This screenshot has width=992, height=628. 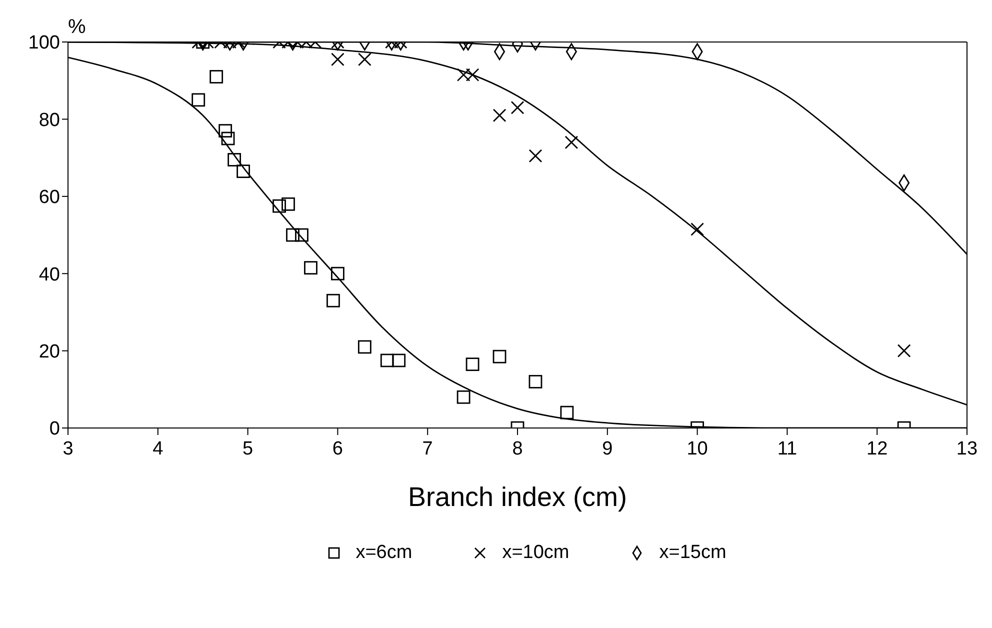 What do you see at coordinates (337, 449) in the screenshot?
I see `x-tick-label: 6` at bounding box center [337, 449].